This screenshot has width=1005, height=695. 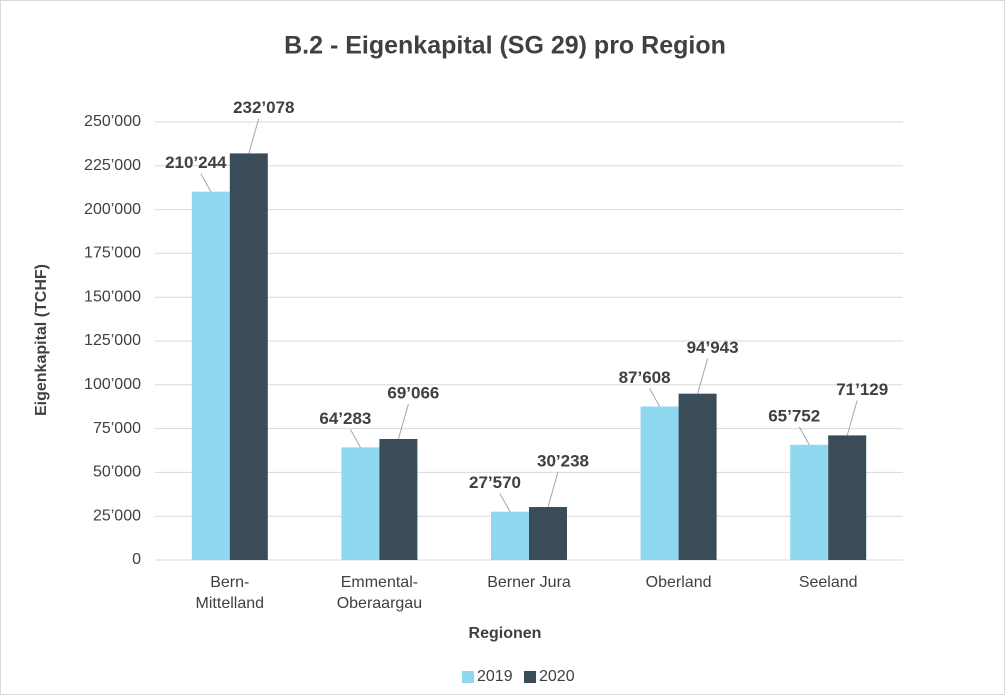 I want to click on x-tick-label: Bern-Mittelland, so click(x=230, y=593).